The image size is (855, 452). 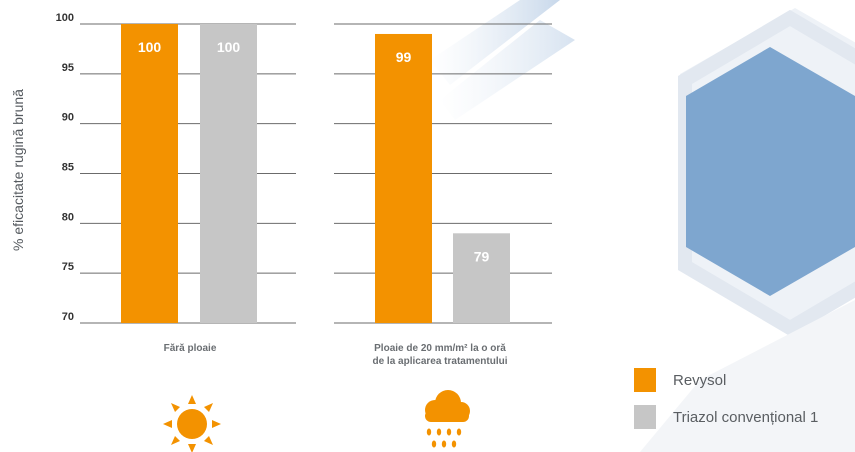 I want to click on y-tick-label: 70, so click(x=68, y=317).